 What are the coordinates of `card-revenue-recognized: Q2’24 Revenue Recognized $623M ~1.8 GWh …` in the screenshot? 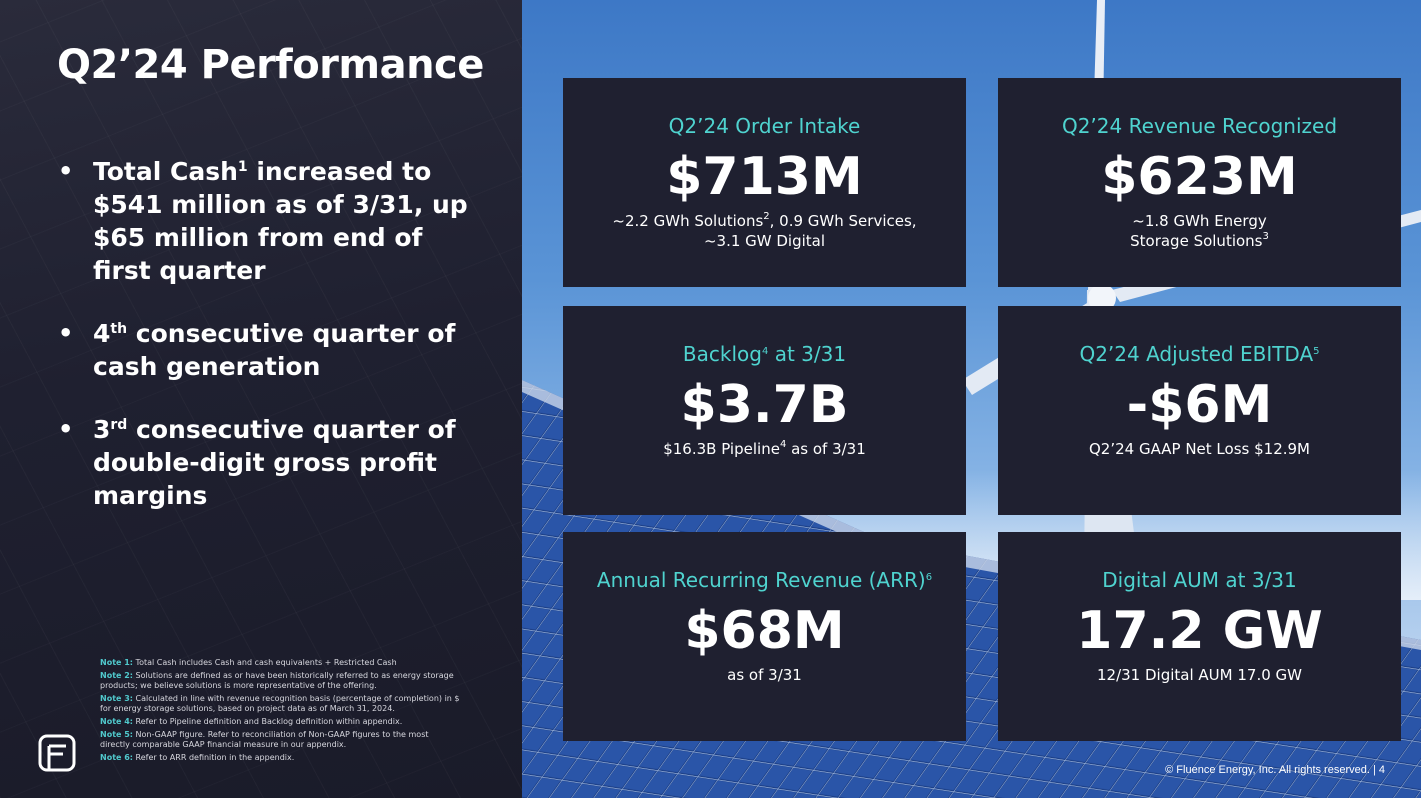 It's located at (1199, 182).